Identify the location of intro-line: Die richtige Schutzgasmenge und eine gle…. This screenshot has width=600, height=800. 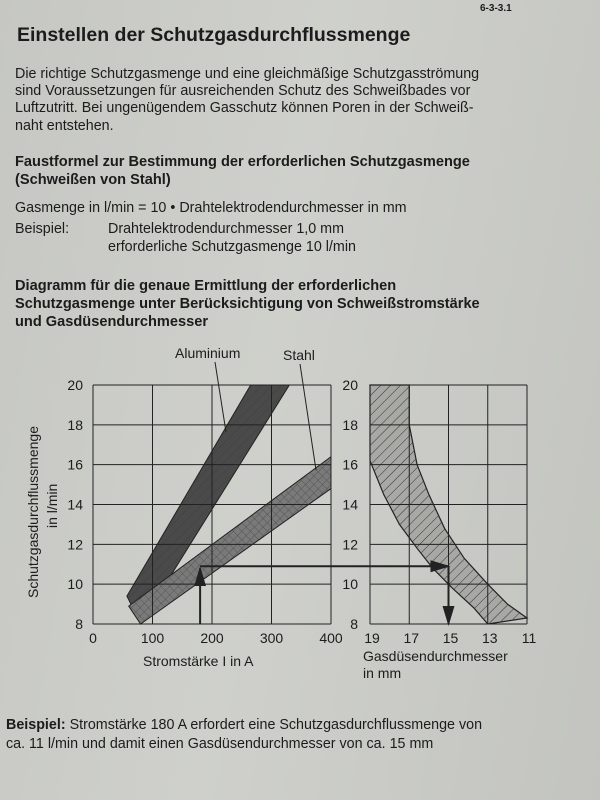
(247, 74).